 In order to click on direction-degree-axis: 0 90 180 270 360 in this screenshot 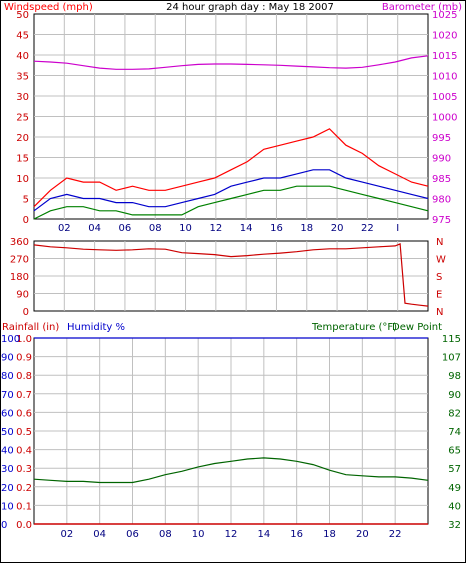, I will do `click(19, 277)`.